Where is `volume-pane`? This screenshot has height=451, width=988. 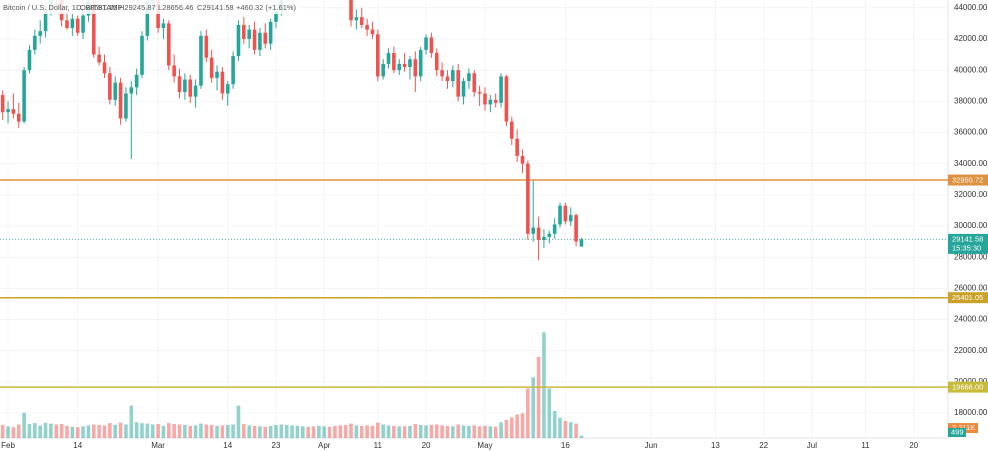 volume-pane is located at coordinates (292, 385).